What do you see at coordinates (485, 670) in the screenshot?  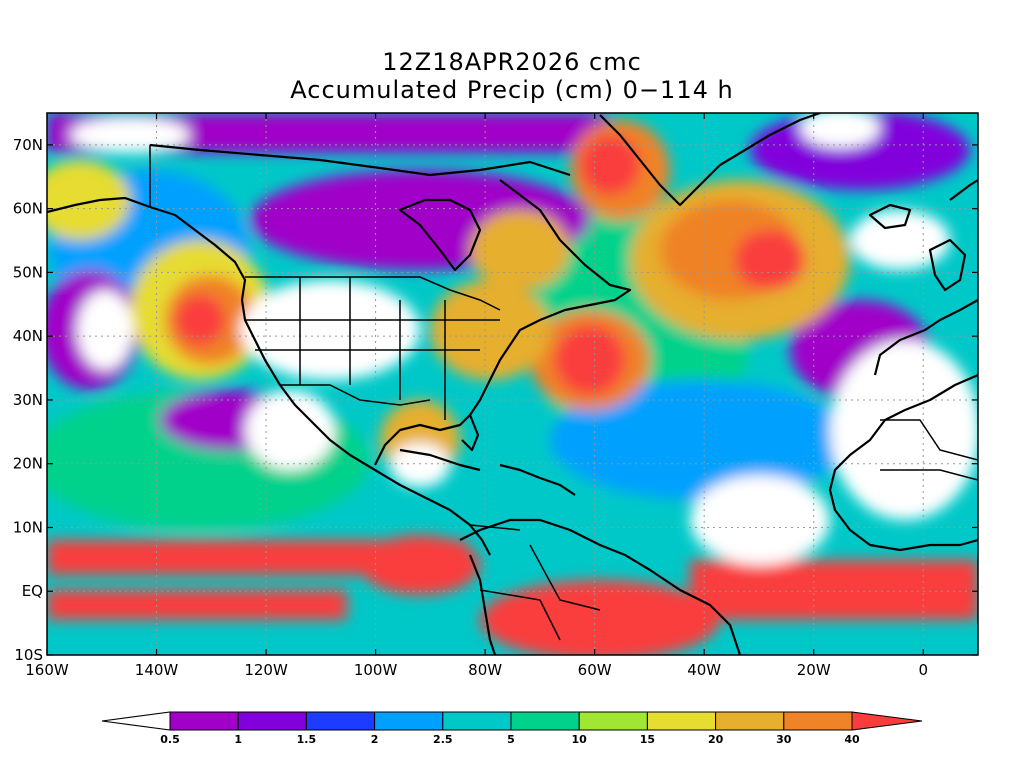 I see `lon-label: 80W` at bounding box center [485, 670].